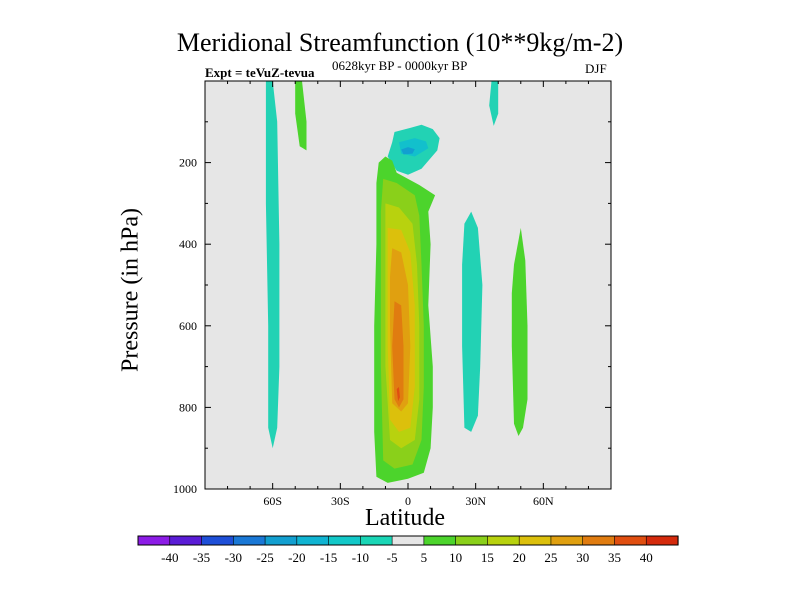 This screenshot has height=600, width=800. Describe the element at coordinates (169, 557) in the screenshot. I see `colorbar-label: -40` at that location.